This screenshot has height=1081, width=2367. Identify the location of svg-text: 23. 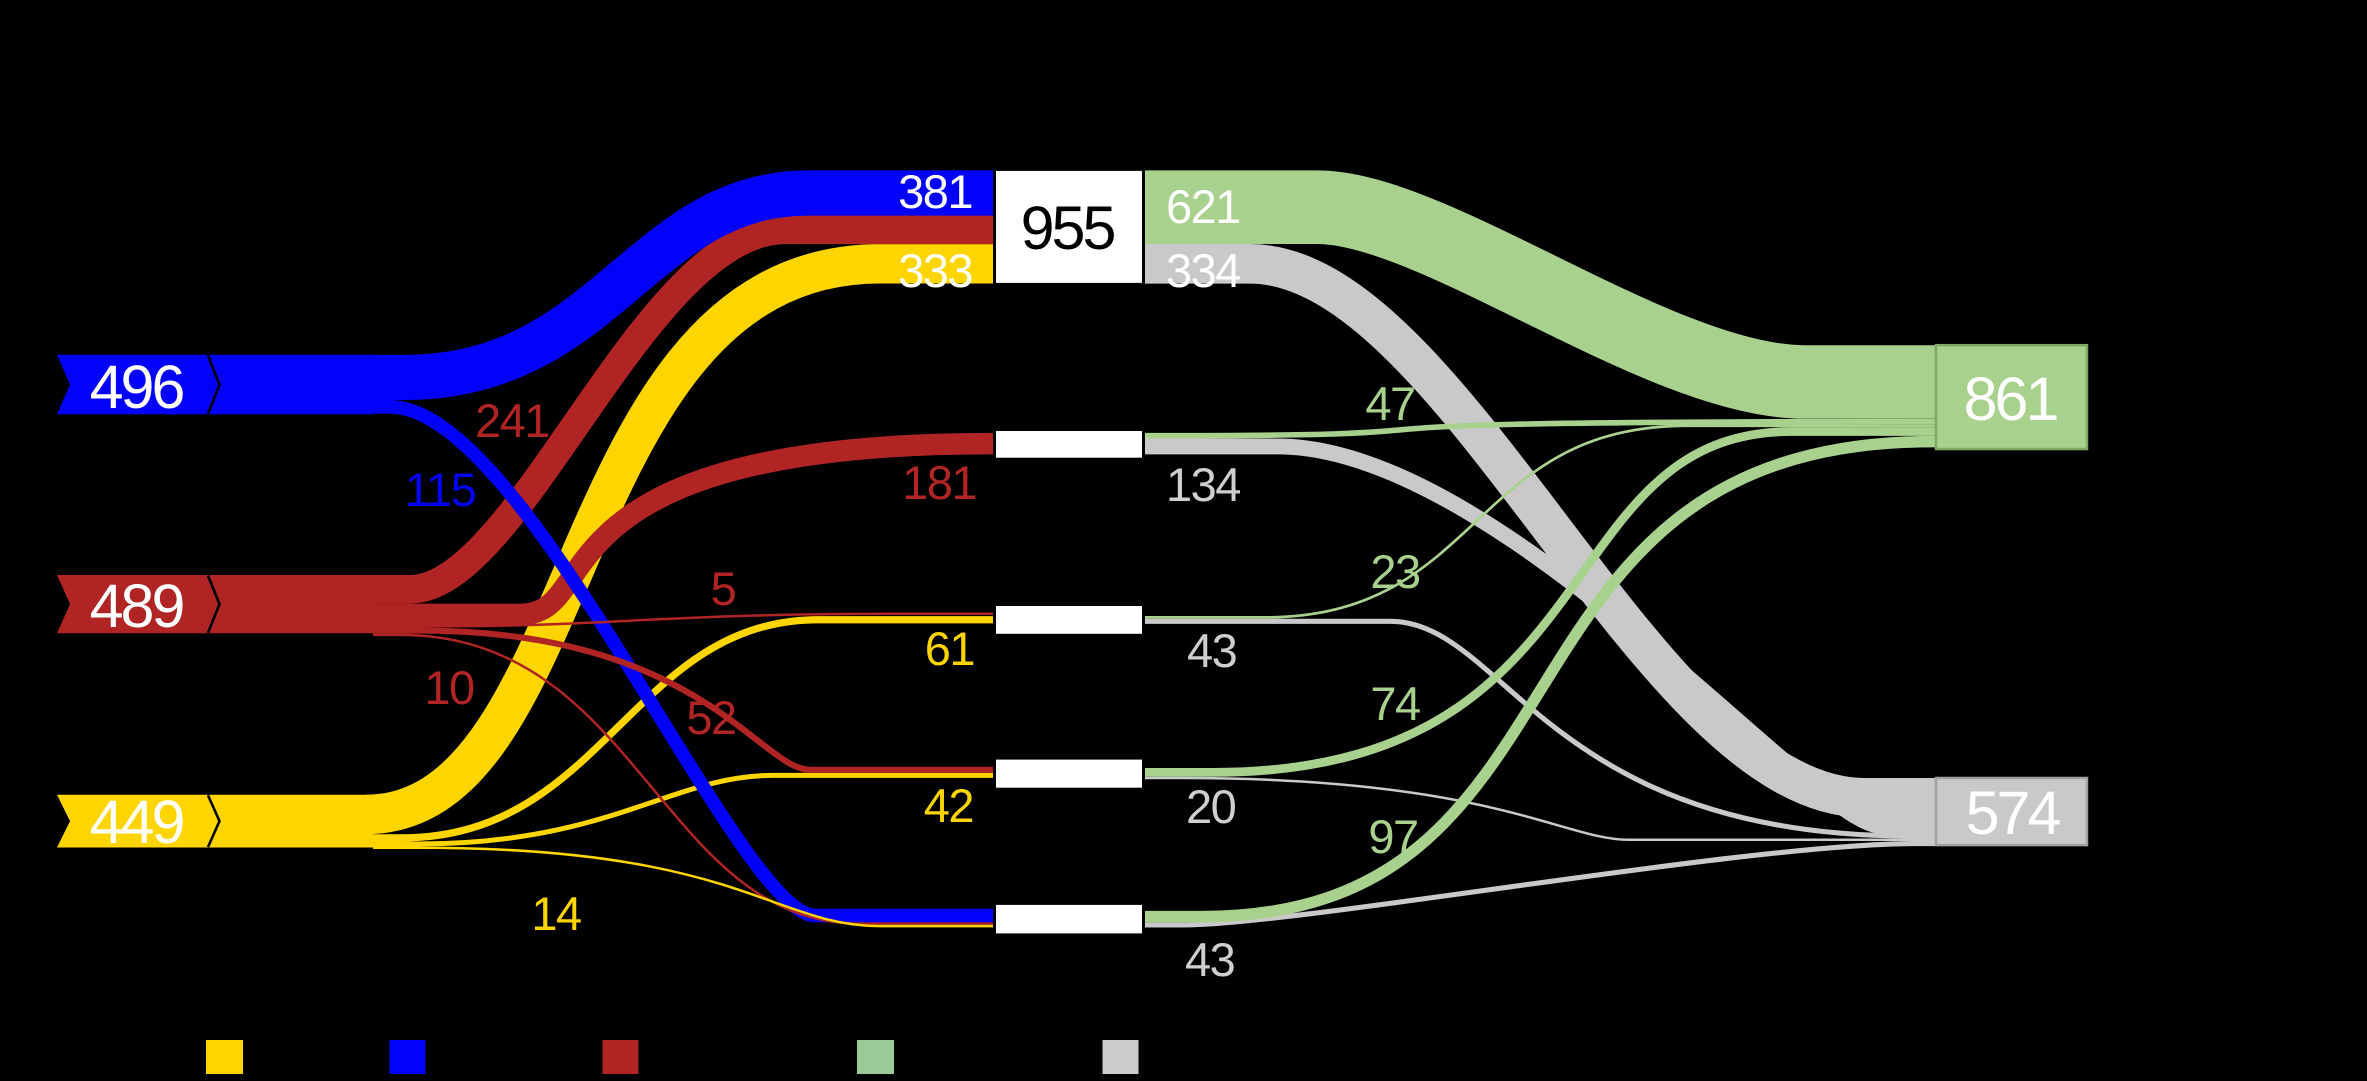
(1395, 571).